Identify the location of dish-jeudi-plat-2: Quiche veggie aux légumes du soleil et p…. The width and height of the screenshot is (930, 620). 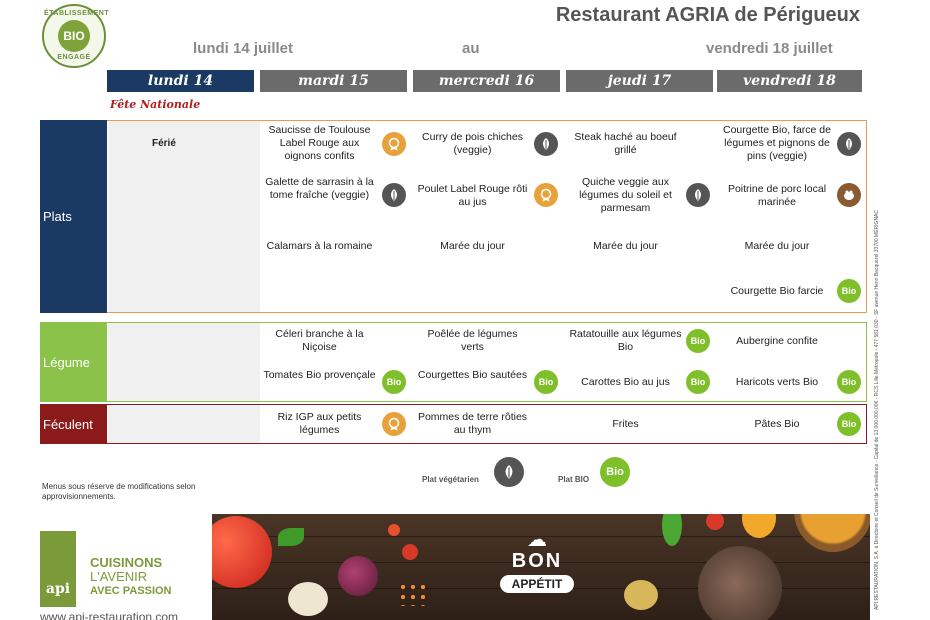
(625, 195).